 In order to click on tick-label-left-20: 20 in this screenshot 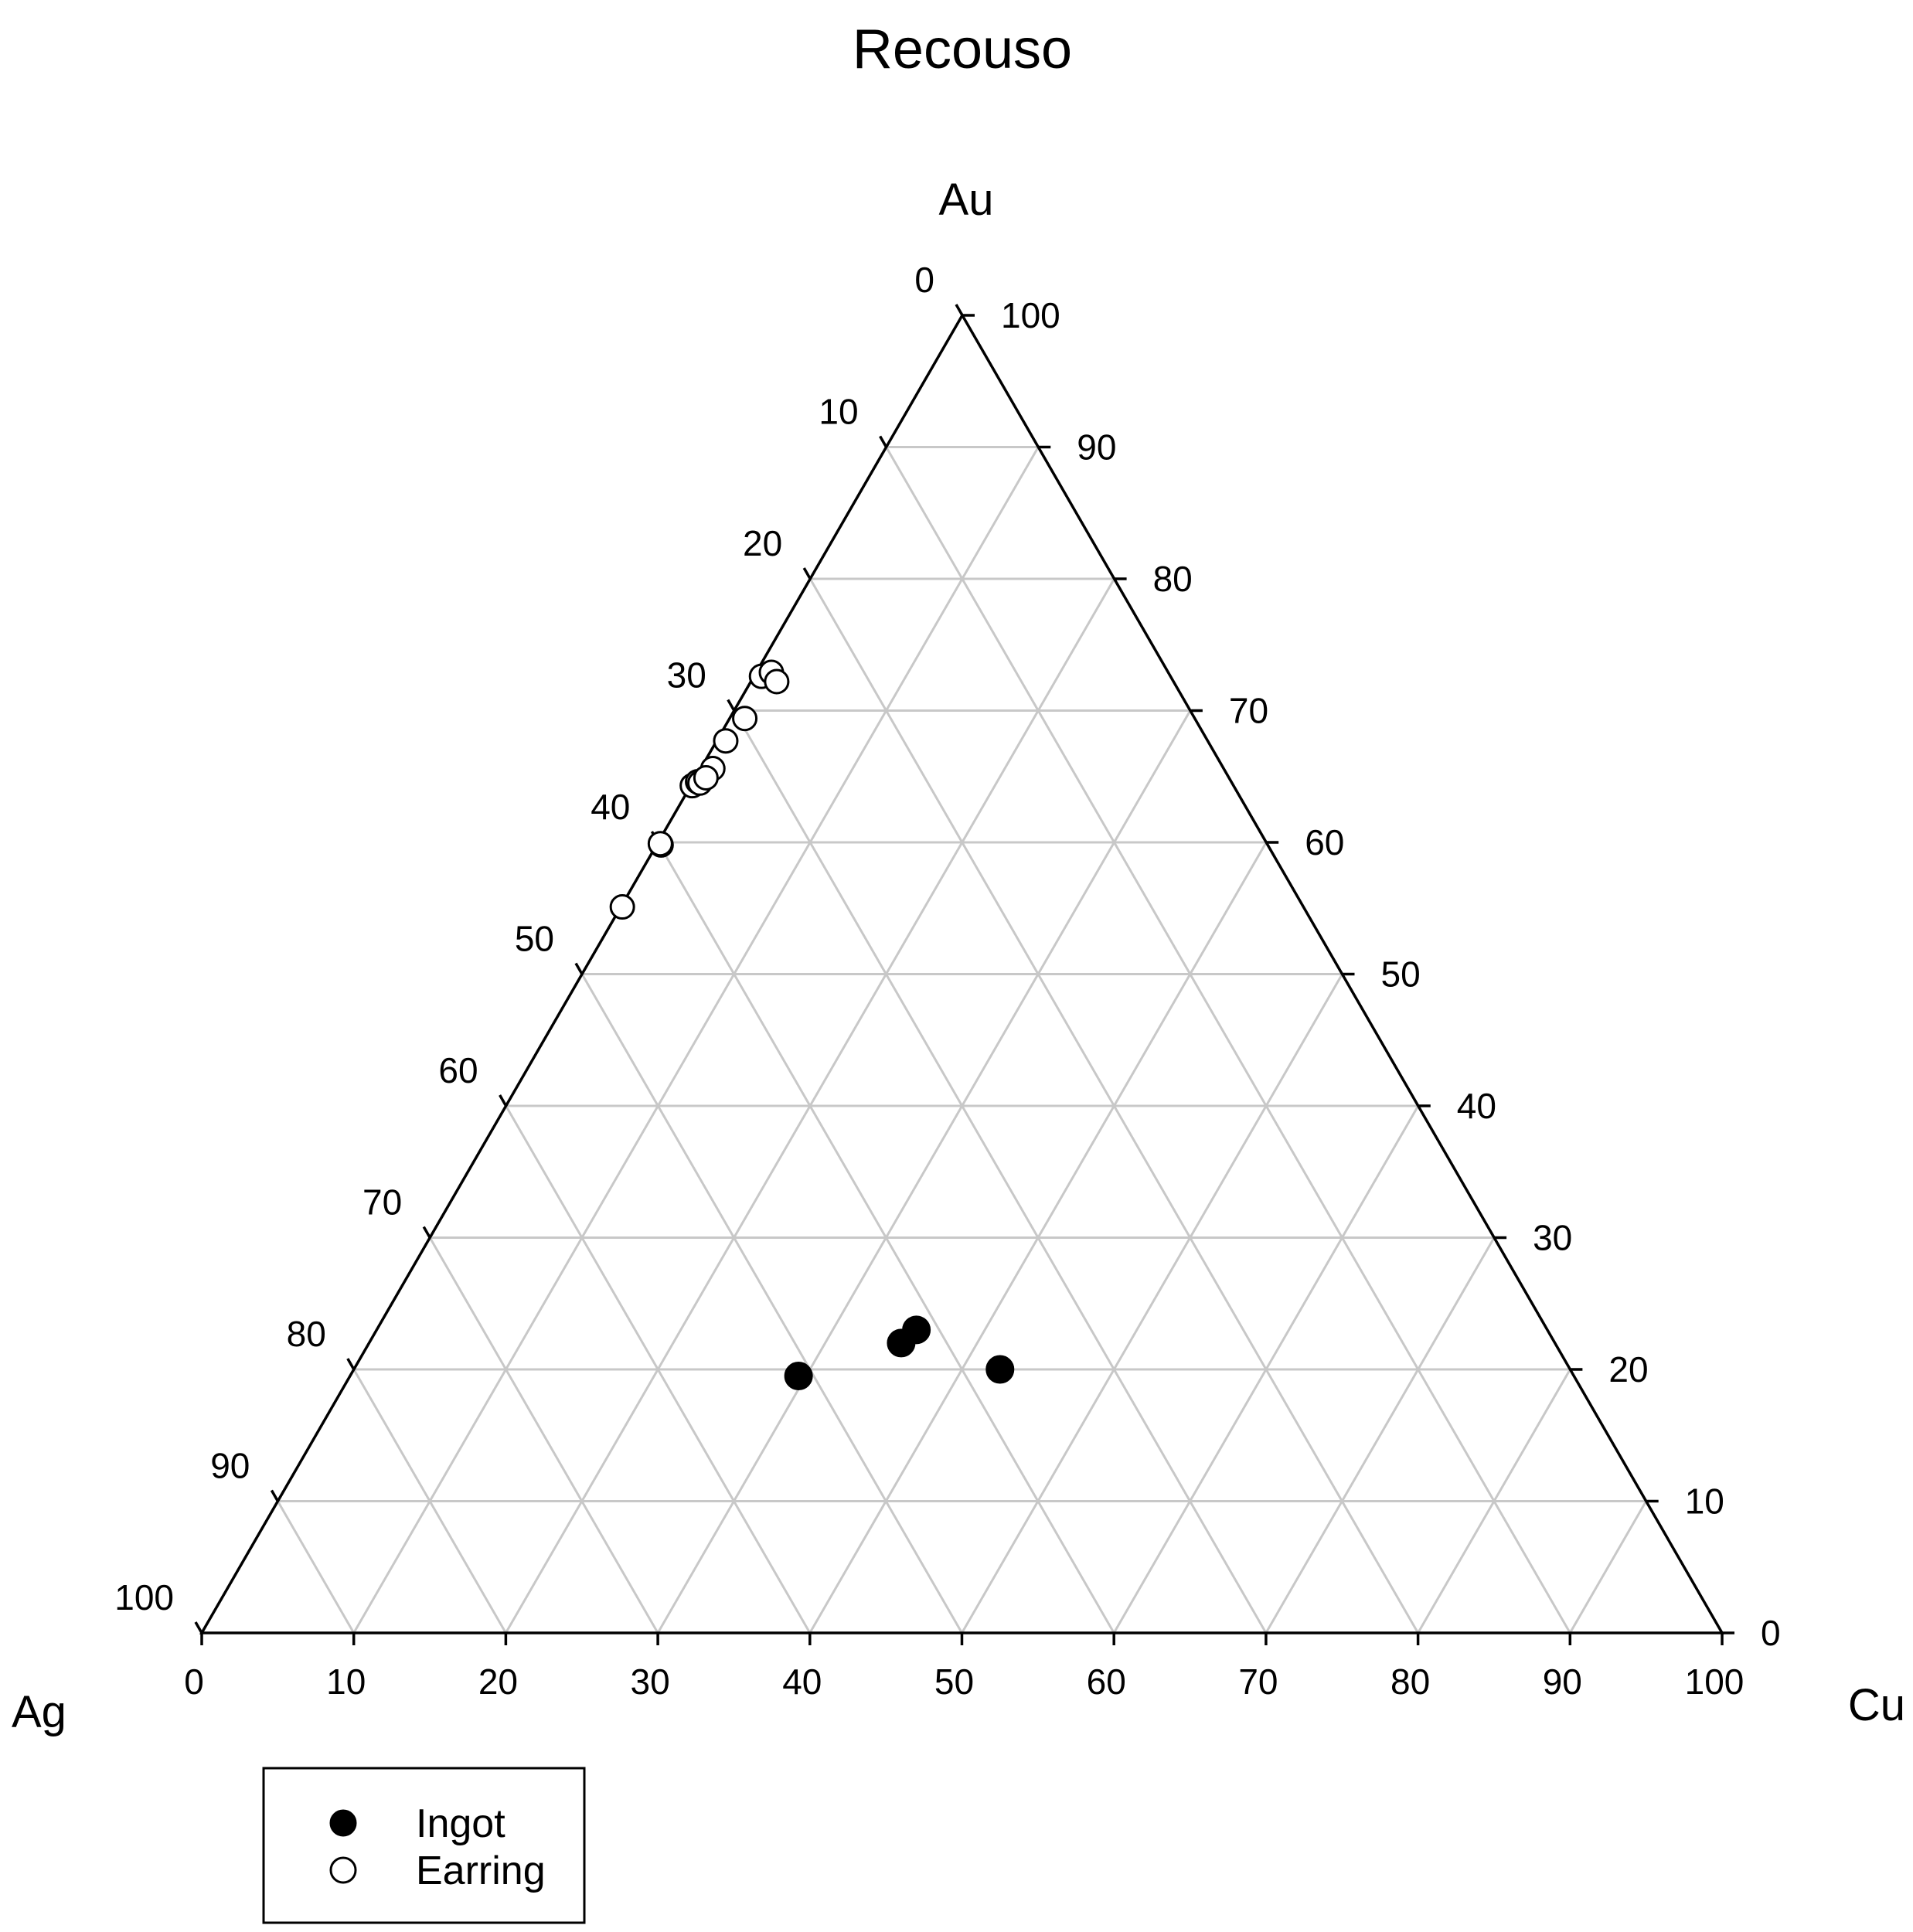, I will do `click(762, 543)`.